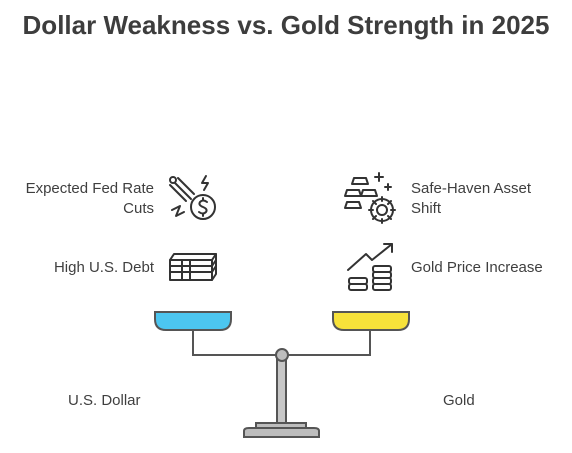 This screenshot has width=572, height=453. Describe the element at coordinates (477, 267) in the screenshot. I see `factor-label-gold-price: Gold Price Increase` at that location.